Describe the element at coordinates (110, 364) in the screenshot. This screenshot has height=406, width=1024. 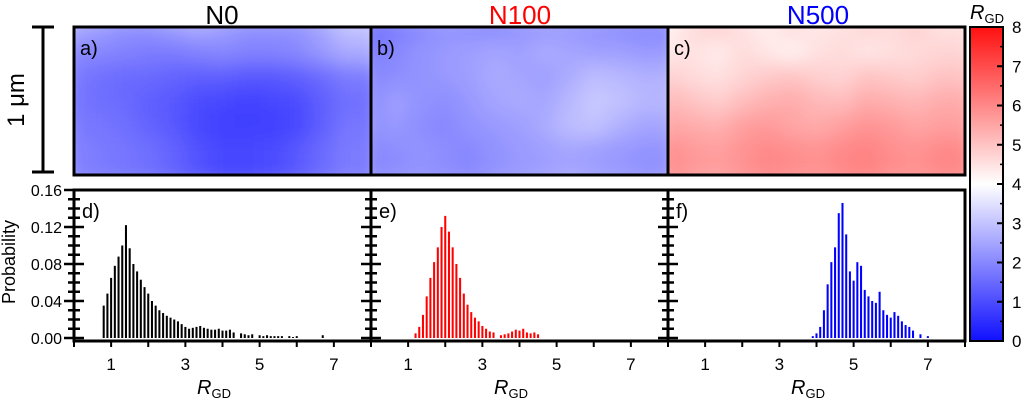
I see `x-tick-label: 1` at that location.